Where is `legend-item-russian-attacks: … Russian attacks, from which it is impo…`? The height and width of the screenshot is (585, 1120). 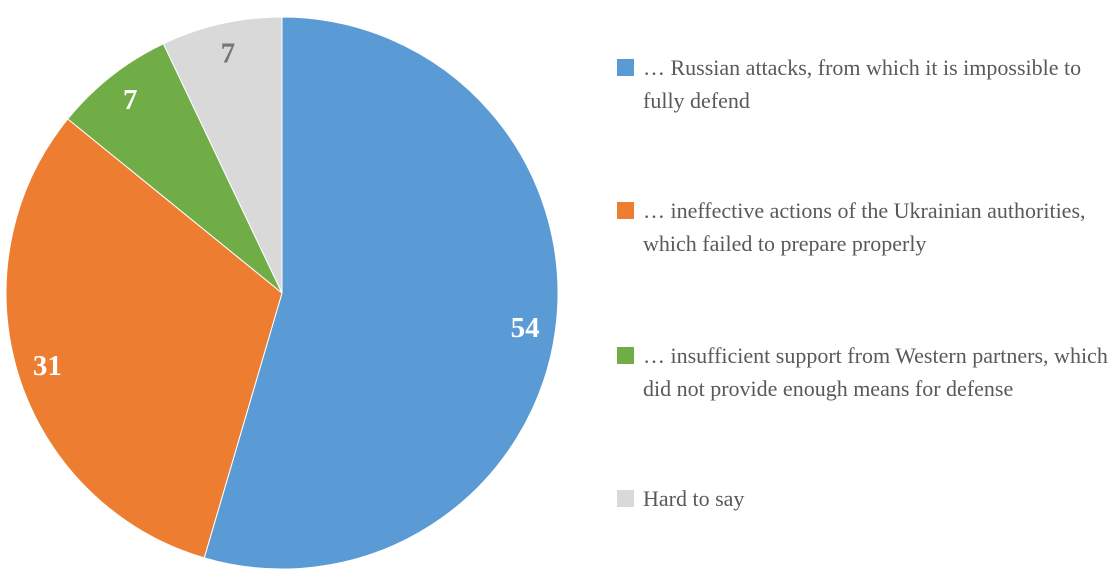 legend-item-russian-attacks: … Russian attacks, from which it is impo… is located at coordinates (866, 84).